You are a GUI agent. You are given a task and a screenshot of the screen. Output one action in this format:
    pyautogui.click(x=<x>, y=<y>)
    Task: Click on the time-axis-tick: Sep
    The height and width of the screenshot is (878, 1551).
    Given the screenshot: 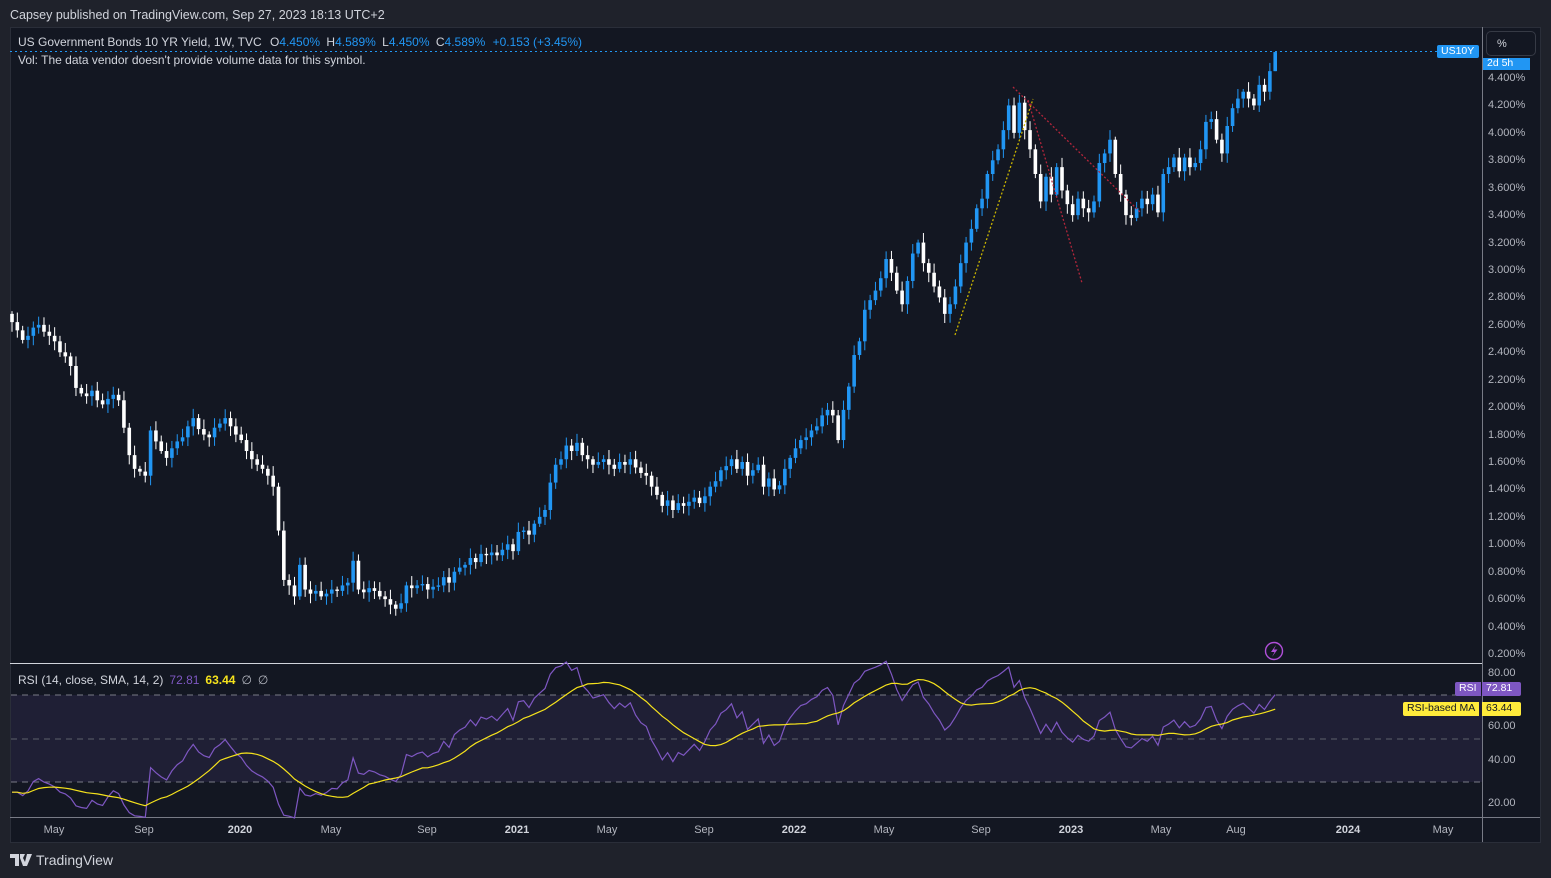 What is the action you would take?
    pyautogui.click(x=704, y=830)
    